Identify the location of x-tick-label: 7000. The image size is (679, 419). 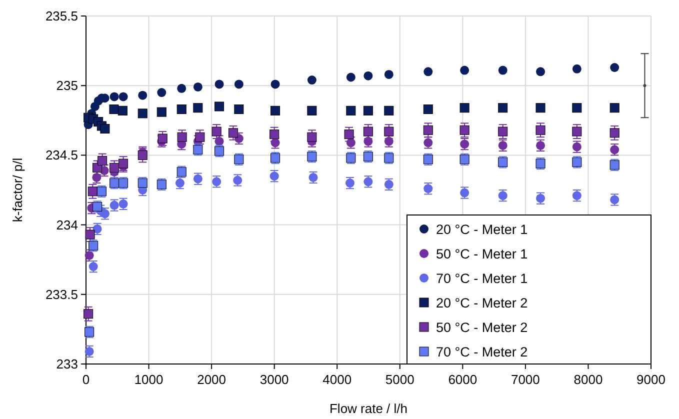
(525, 379).